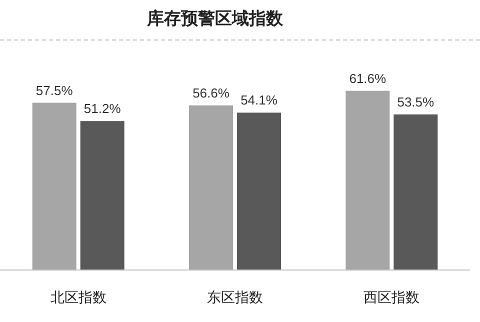 The width and height of the screenshot is (480, 322). Describe the element at coordinates (78, 297) in the screenshot. I see `x-tick-label: 北区指数` at that location.